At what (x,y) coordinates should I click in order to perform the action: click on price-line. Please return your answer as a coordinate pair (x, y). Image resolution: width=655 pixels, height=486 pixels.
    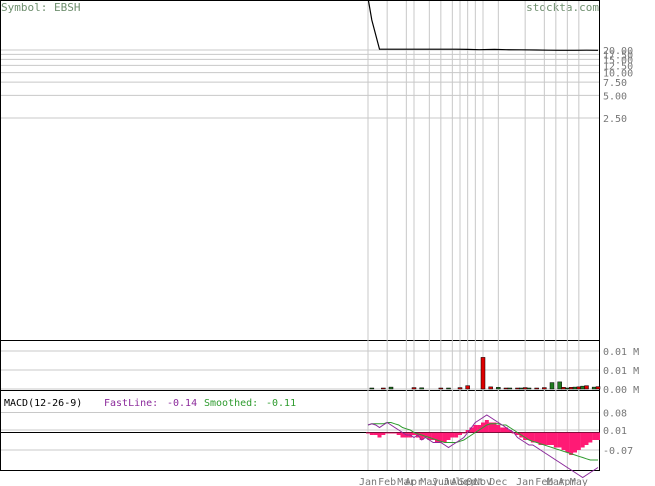
    Looking at the image, I should click on (483, 25).